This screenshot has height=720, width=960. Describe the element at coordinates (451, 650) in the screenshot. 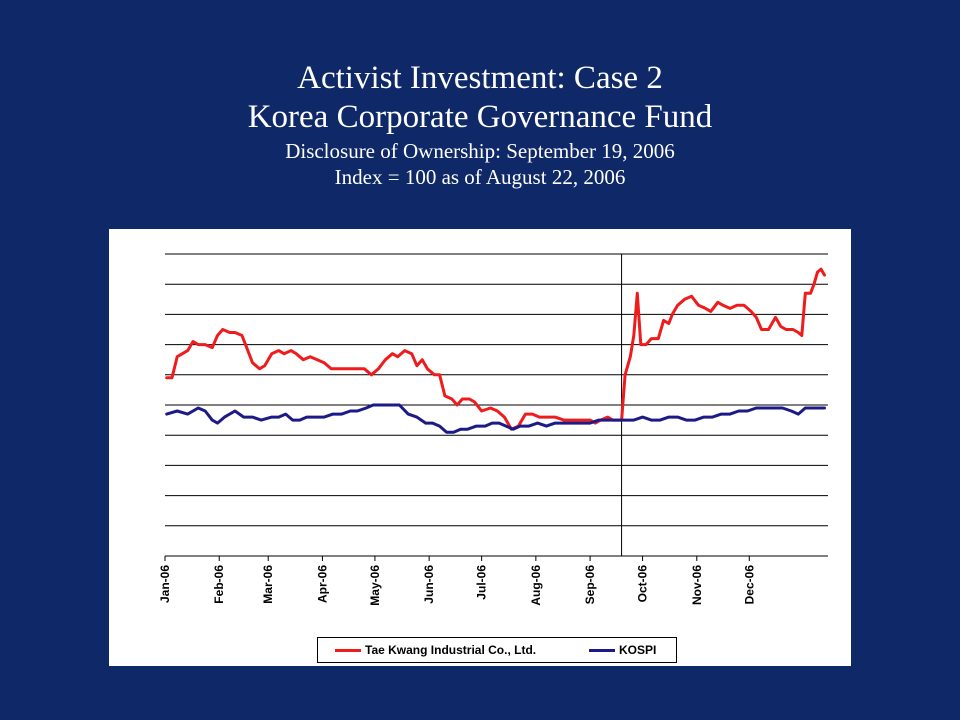

I see `legend-label-tae-kwang: Tae Kwang Industrial Co., Ltd.` at that location.